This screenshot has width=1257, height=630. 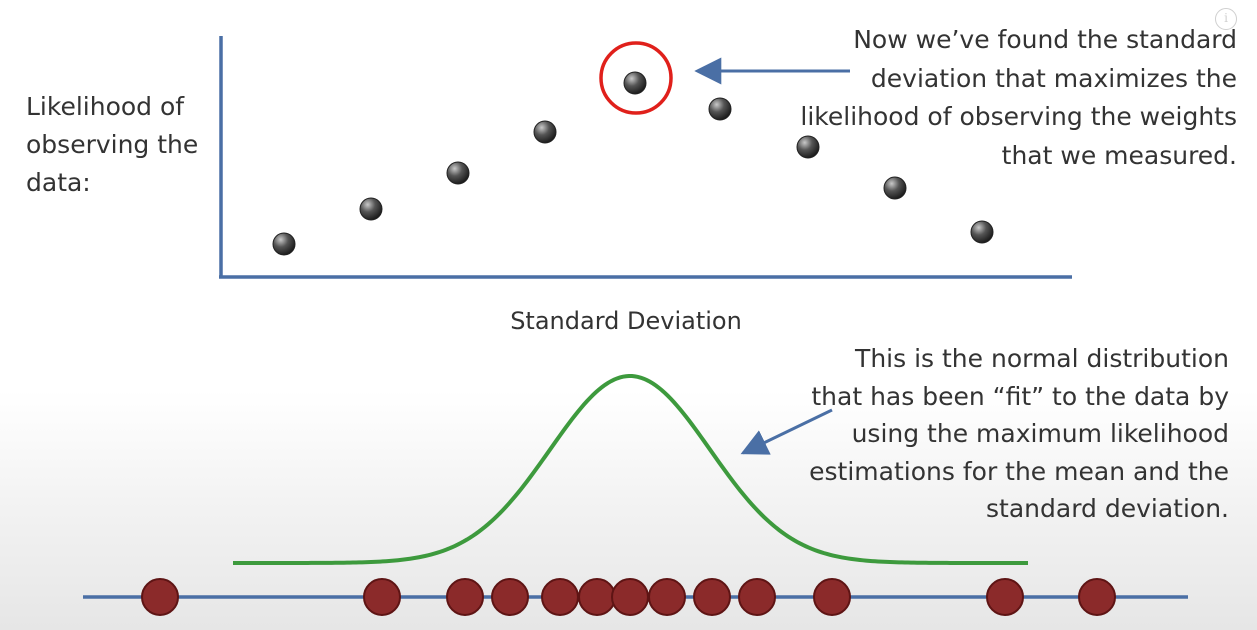 I want to click on max-likelihood-highlight, so click(x=636, y=78).